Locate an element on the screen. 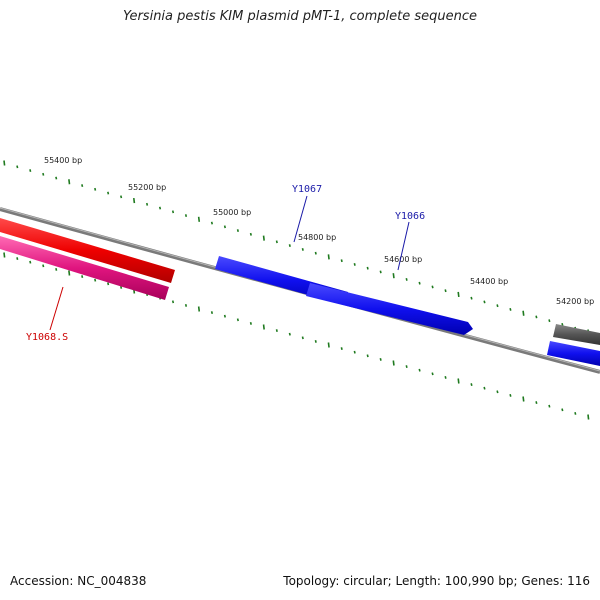 Image resolution: width=600 pixels, height=600 pixels. gene-y1068s-bar is located at coordinates (84, 268).